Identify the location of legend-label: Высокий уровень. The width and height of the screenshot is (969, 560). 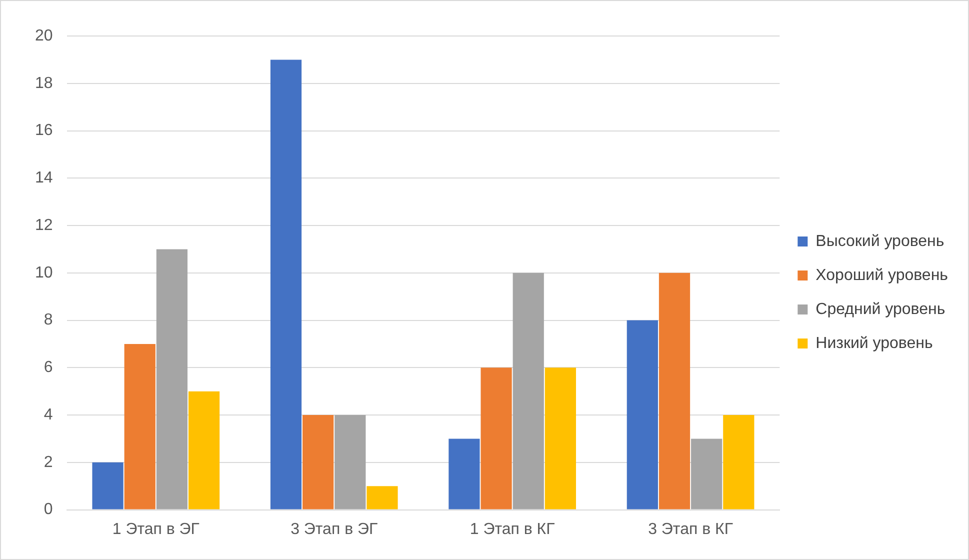
(880, 241).